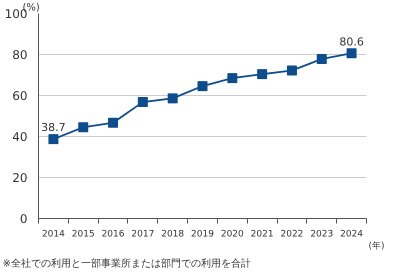 The image size is (394, 274). What do you see at coordinates (113, 235) in the screenshot?
I see `x-tick-label: 2016` at bounding box center [113, 235].